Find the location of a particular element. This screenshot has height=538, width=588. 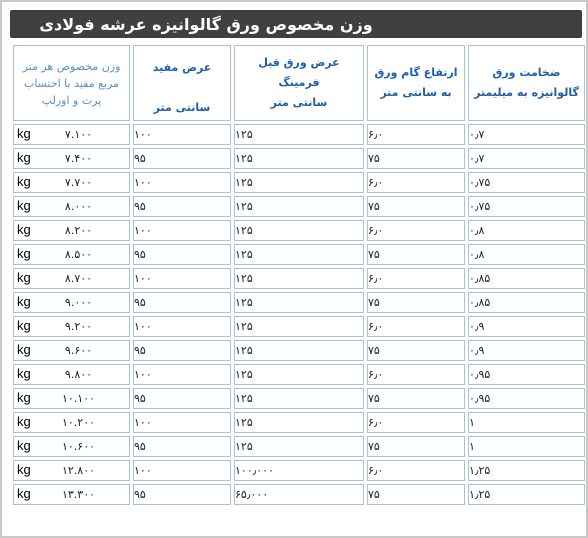

header-rib-height: ارتفاع گام ورق به سانتی متر is located at coordinates (416, 83).